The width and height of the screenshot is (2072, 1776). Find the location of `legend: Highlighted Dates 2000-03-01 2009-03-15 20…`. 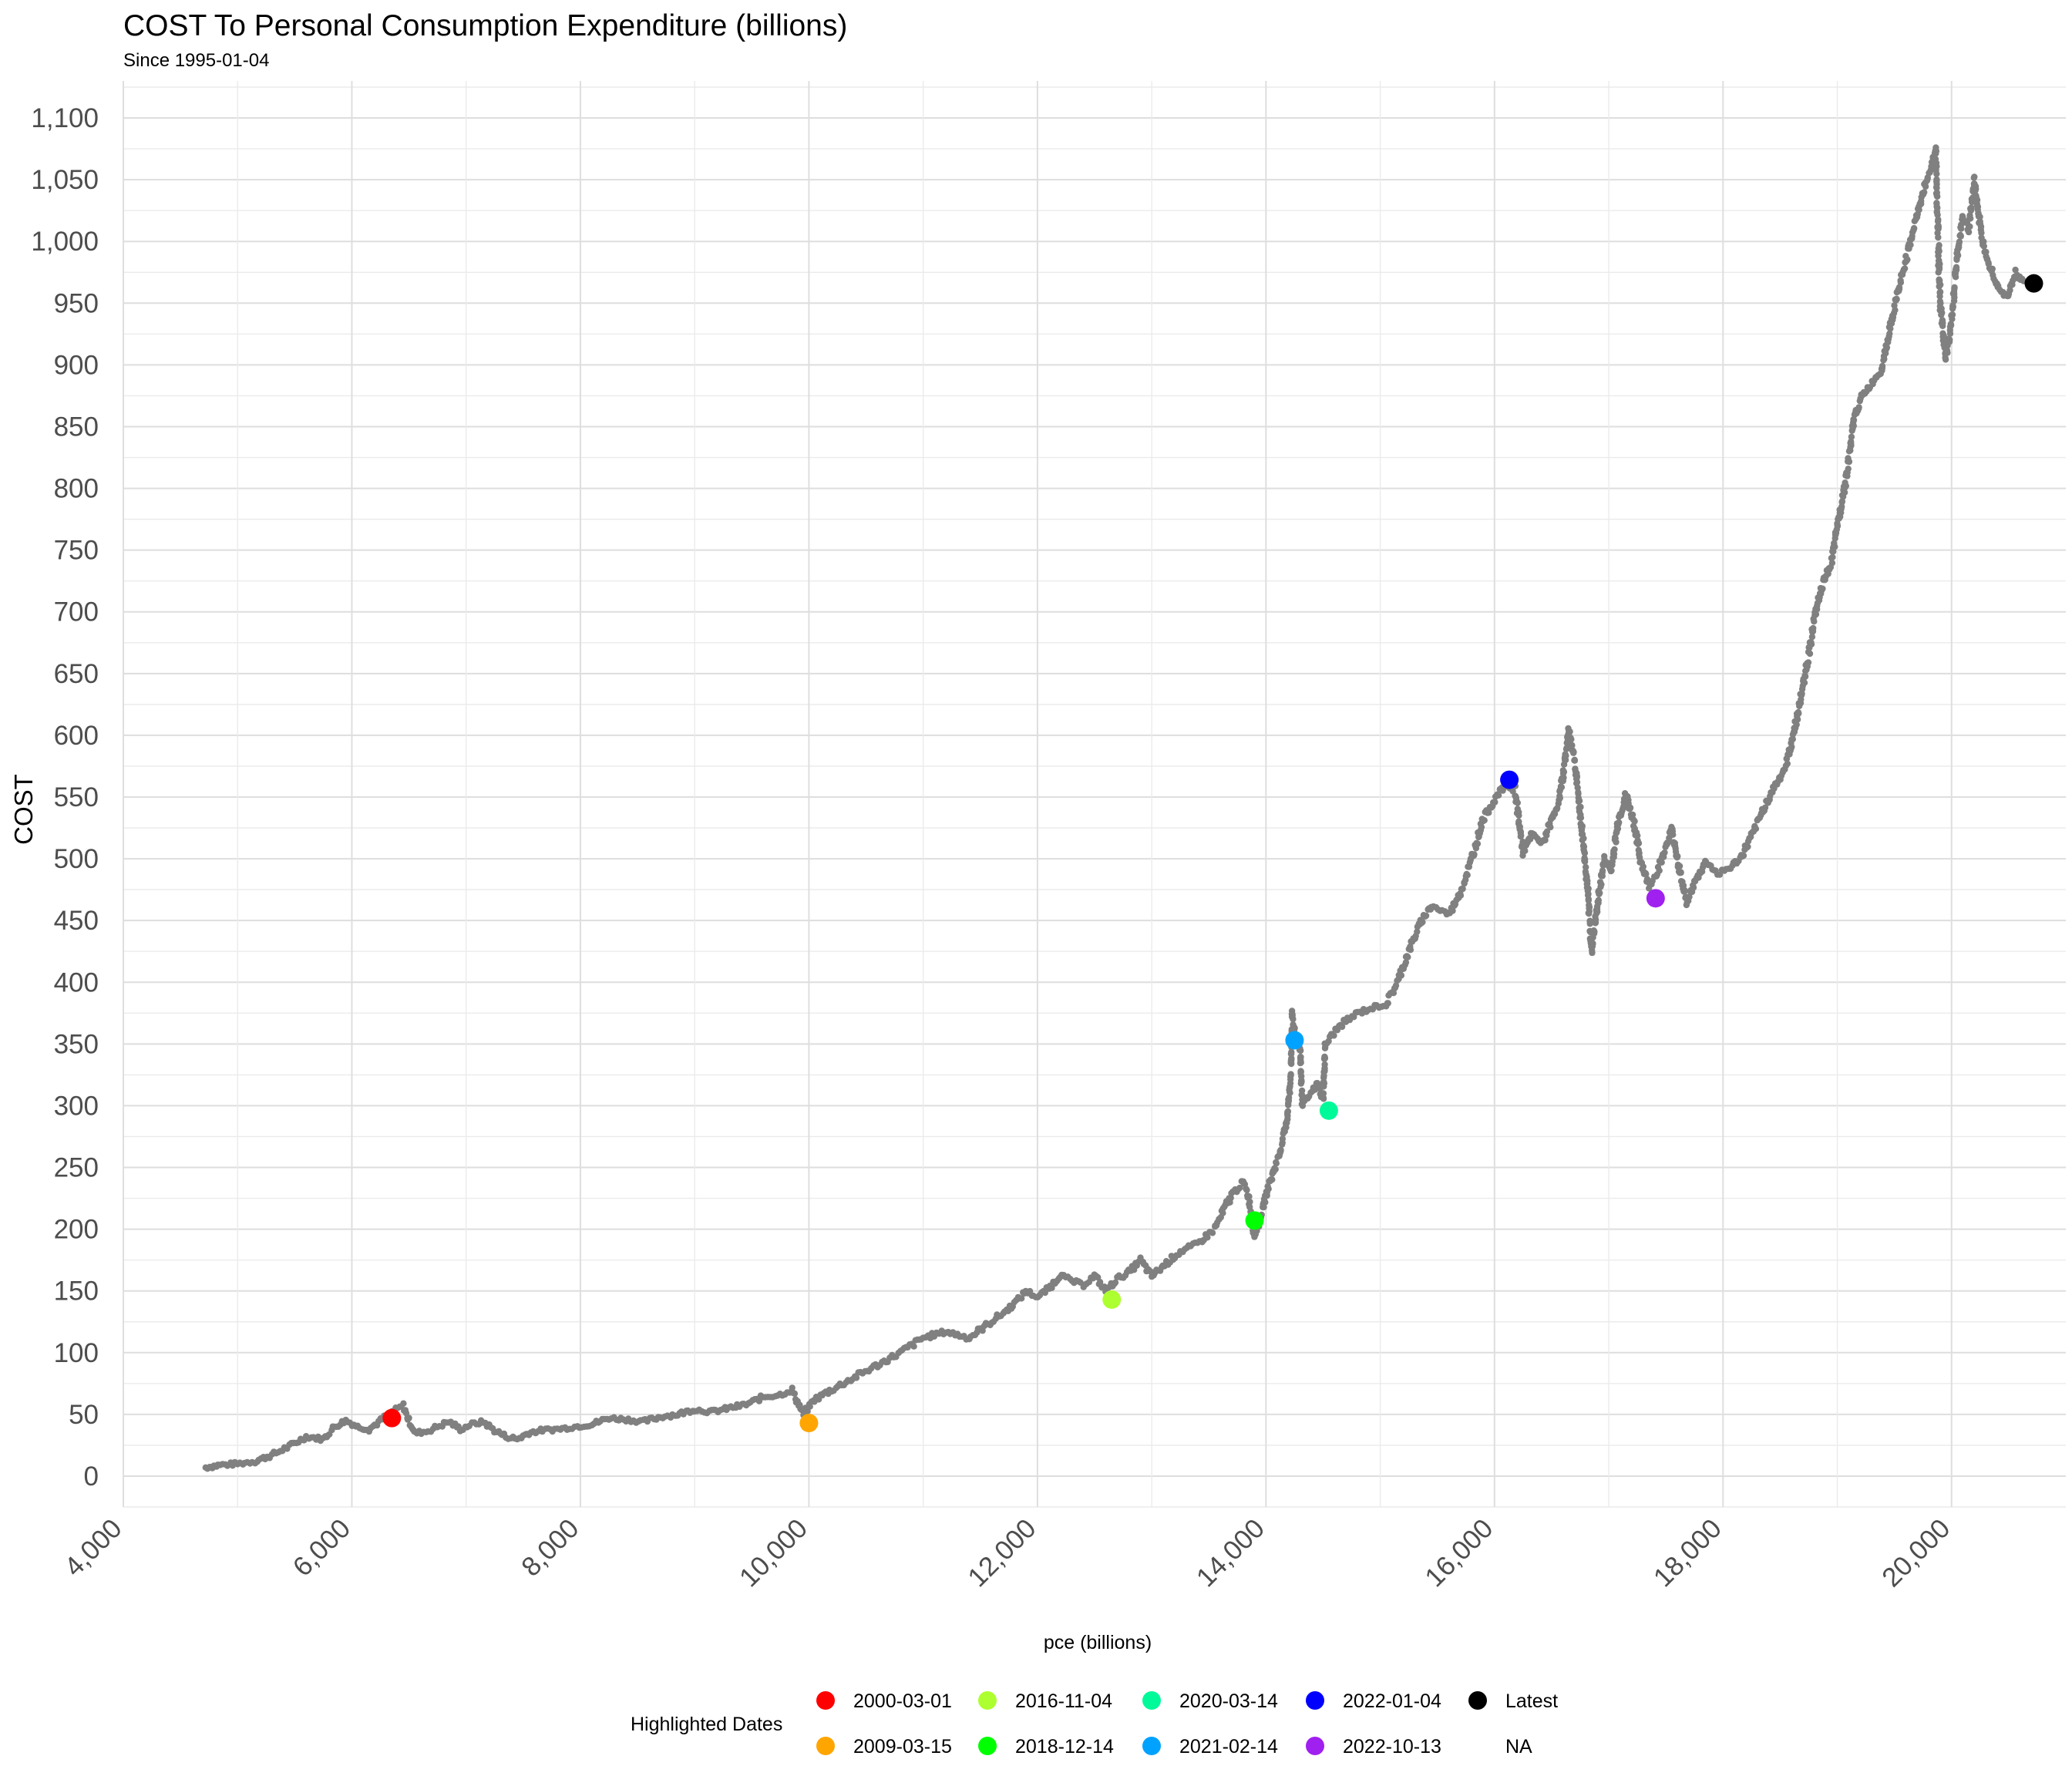

legend: Highlighted Dates 2000-03-01 2009-03-15 20… is located at coordinates (1094, 1724).